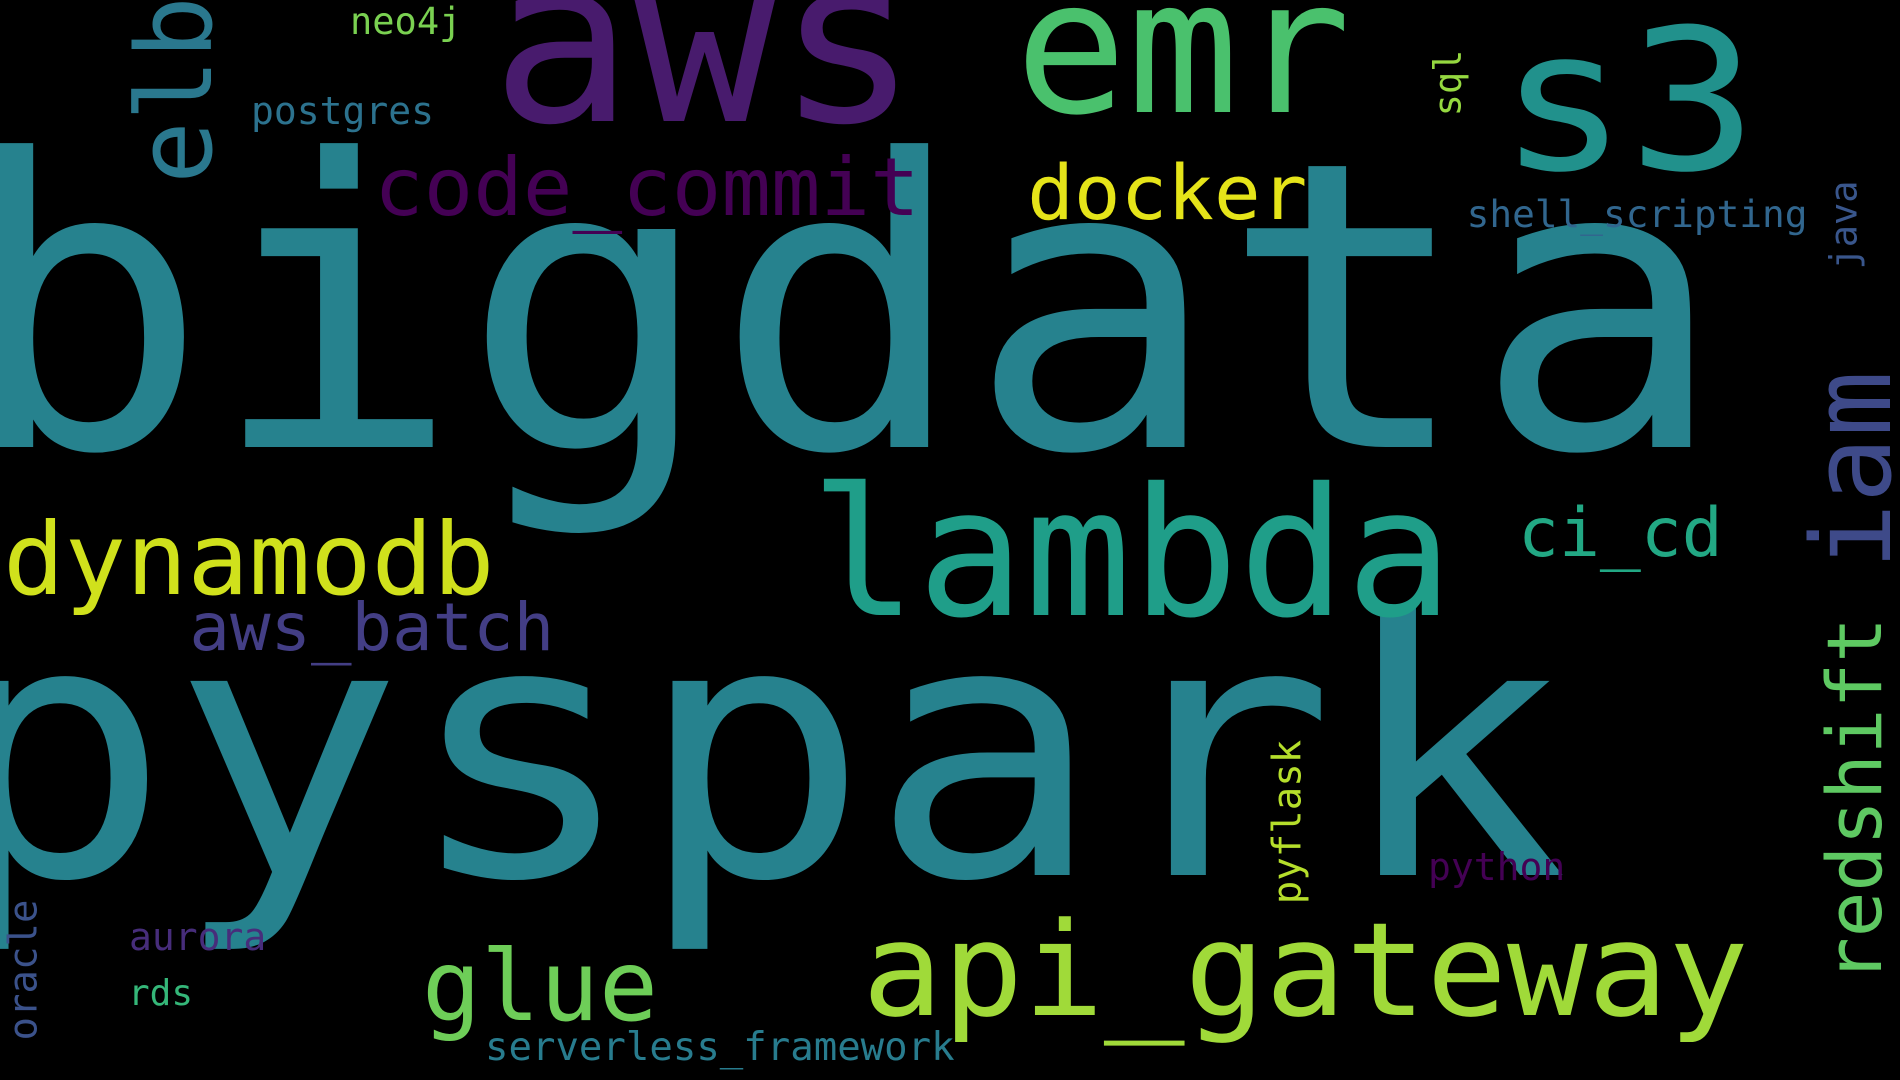 This screenshot has width=1900, height=1080. What do you see at coordinates (1167, 192) in the screenshot?
I see `word-docker: docker` at bounding box center [1167, 192].